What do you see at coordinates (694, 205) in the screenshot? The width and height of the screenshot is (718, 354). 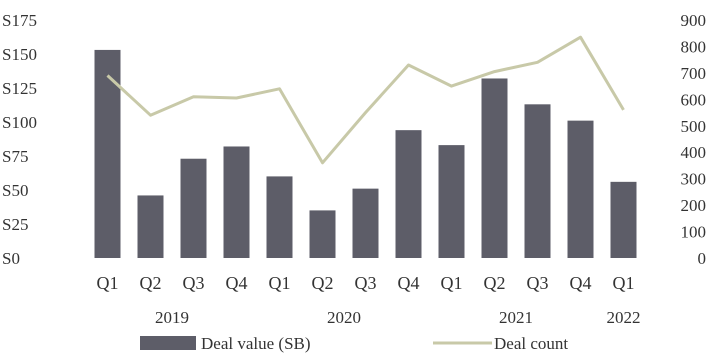 I see `right-tick-label: 200` at bounding box center [694, 205].